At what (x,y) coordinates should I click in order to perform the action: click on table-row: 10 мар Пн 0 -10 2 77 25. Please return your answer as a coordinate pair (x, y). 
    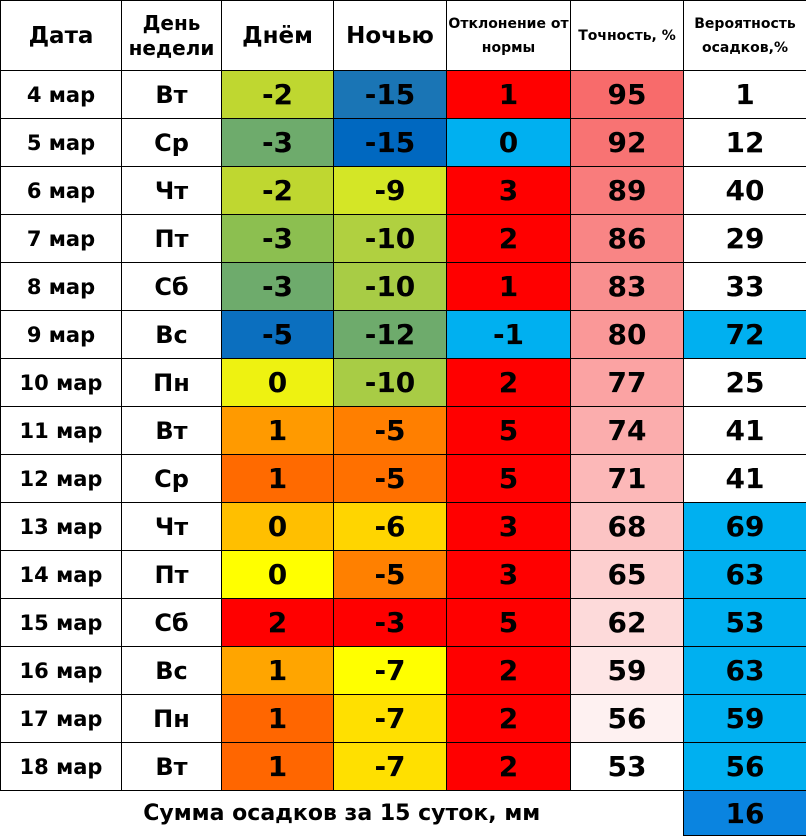
    Looking at the image, I should click on (403, 382).